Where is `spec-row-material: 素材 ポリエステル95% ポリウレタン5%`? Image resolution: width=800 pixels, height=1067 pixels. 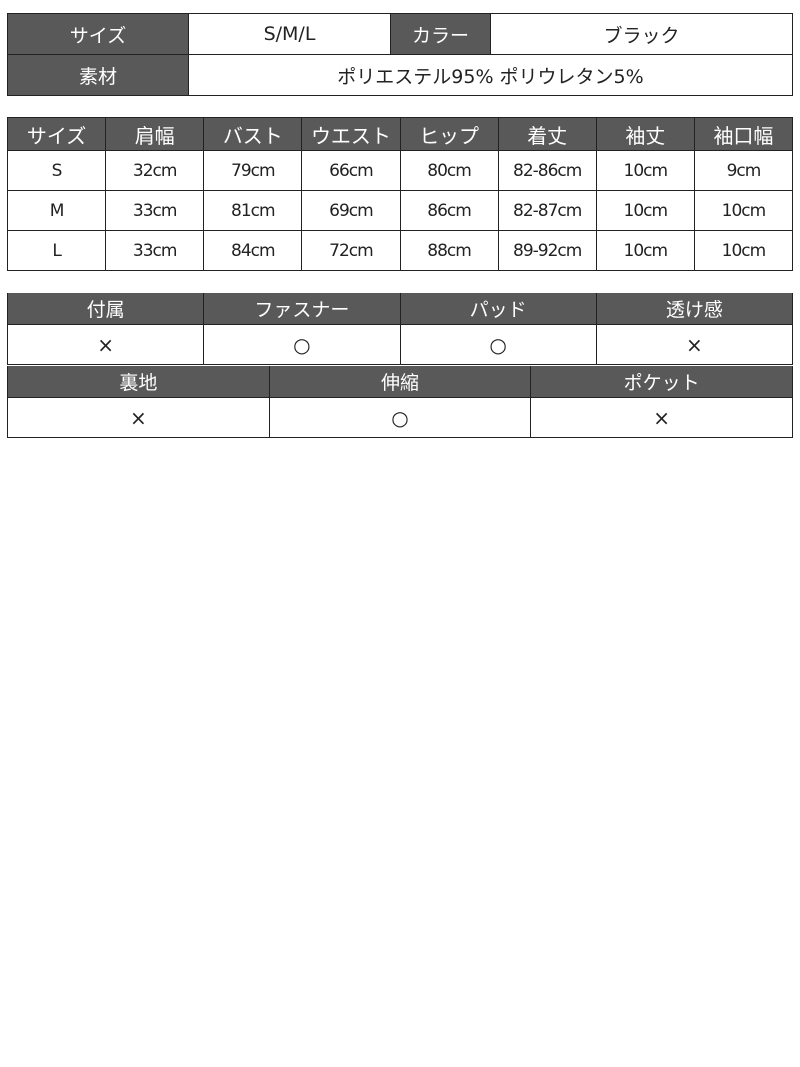
spec-row-material: 素材 ポリエステル95% ポリウレタン5% is located at coordinates (400, 75).